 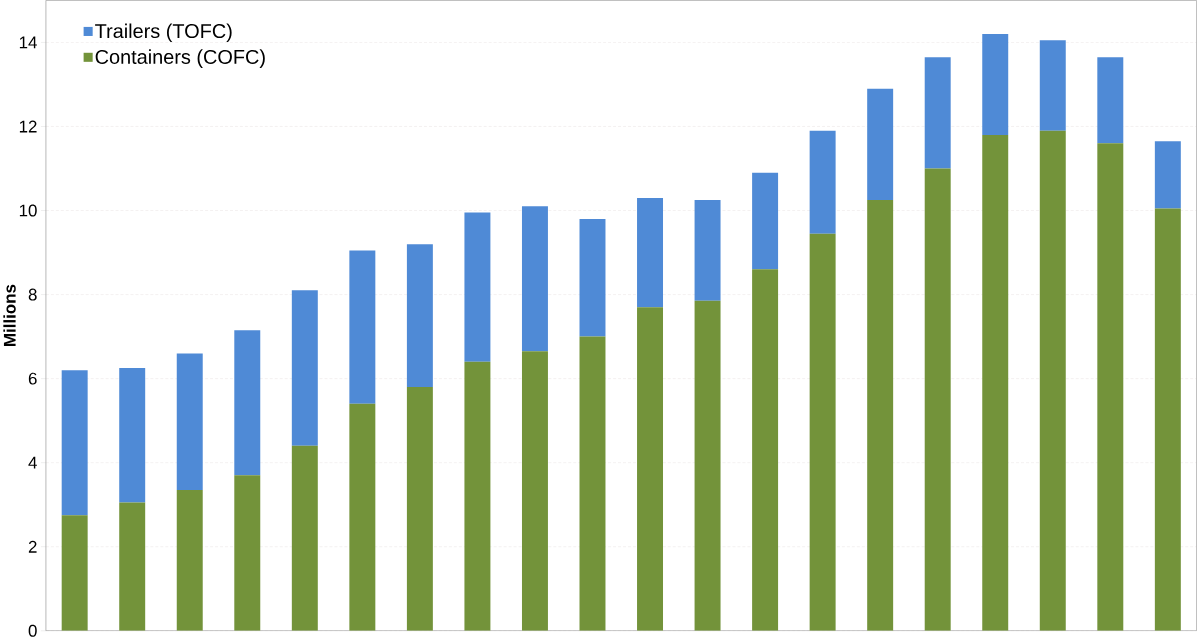 I want to click on y-tick-label: 6, so click(x=32, y=378).